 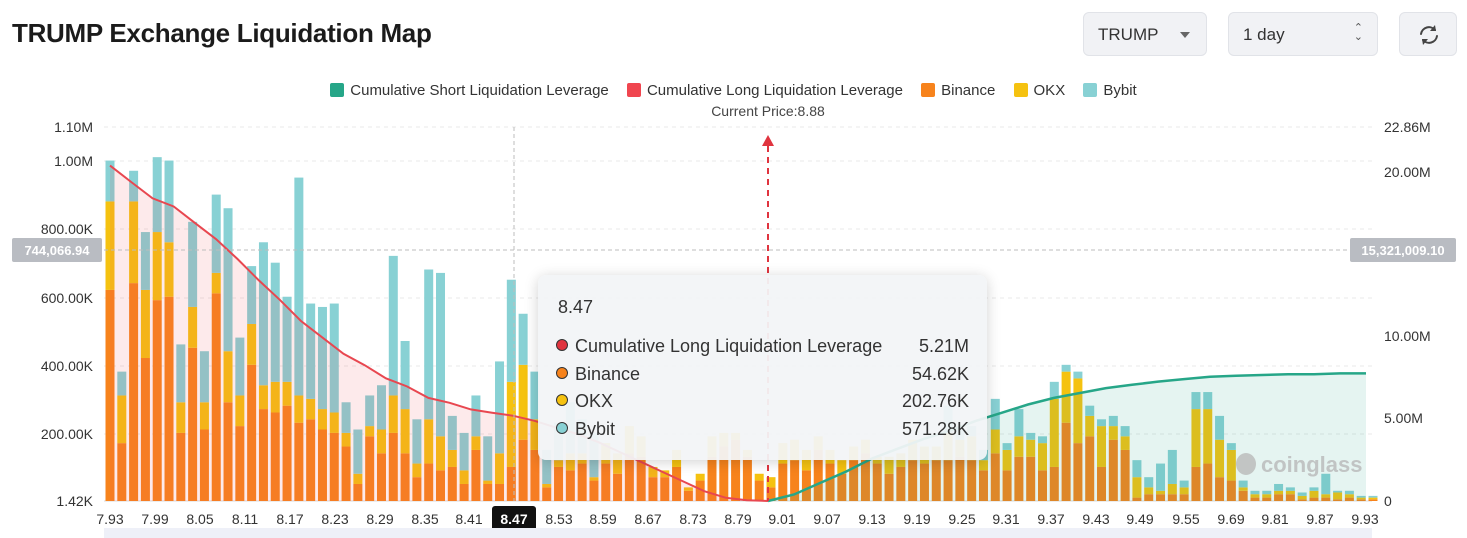 I want to click on right-axis-tick: 22.86M, so click(x=1407, y=127).